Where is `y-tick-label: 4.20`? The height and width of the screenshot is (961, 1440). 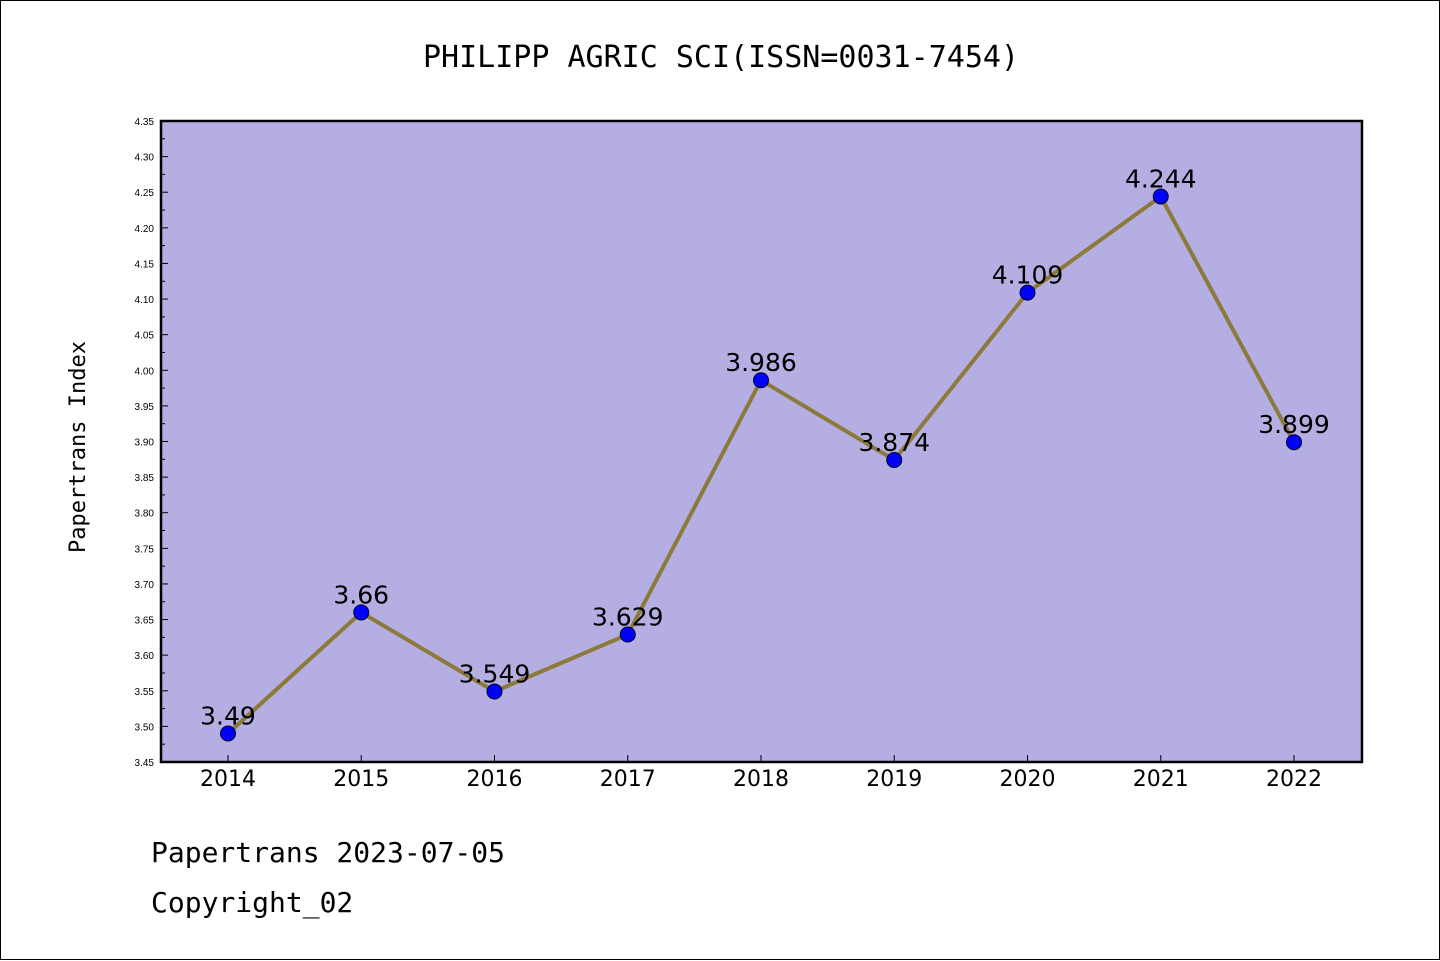 y-tick-label: 4.20 is located at coordinates (145, 229).